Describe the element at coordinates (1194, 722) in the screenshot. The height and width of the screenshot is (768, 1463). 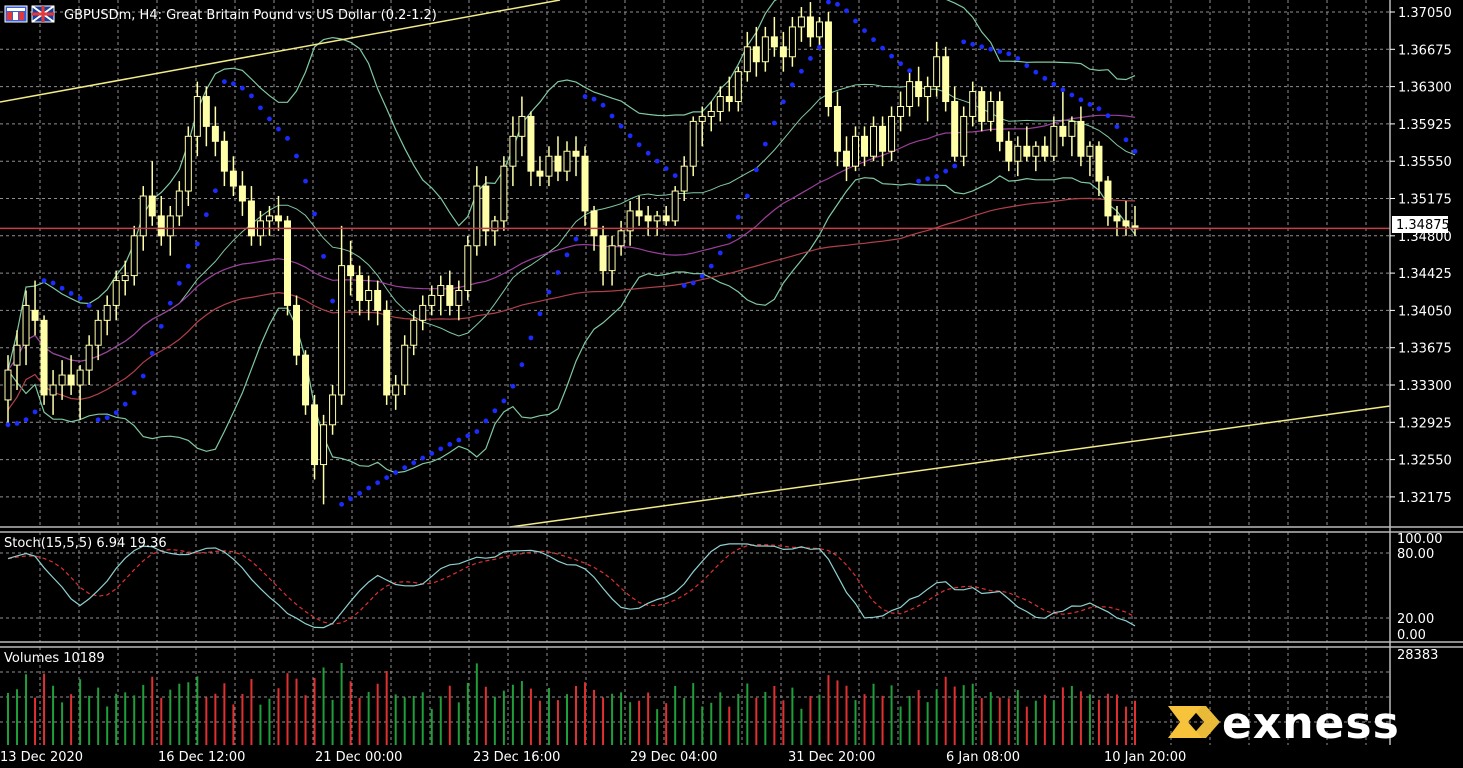
I see `exness-mark-icon` at that location.